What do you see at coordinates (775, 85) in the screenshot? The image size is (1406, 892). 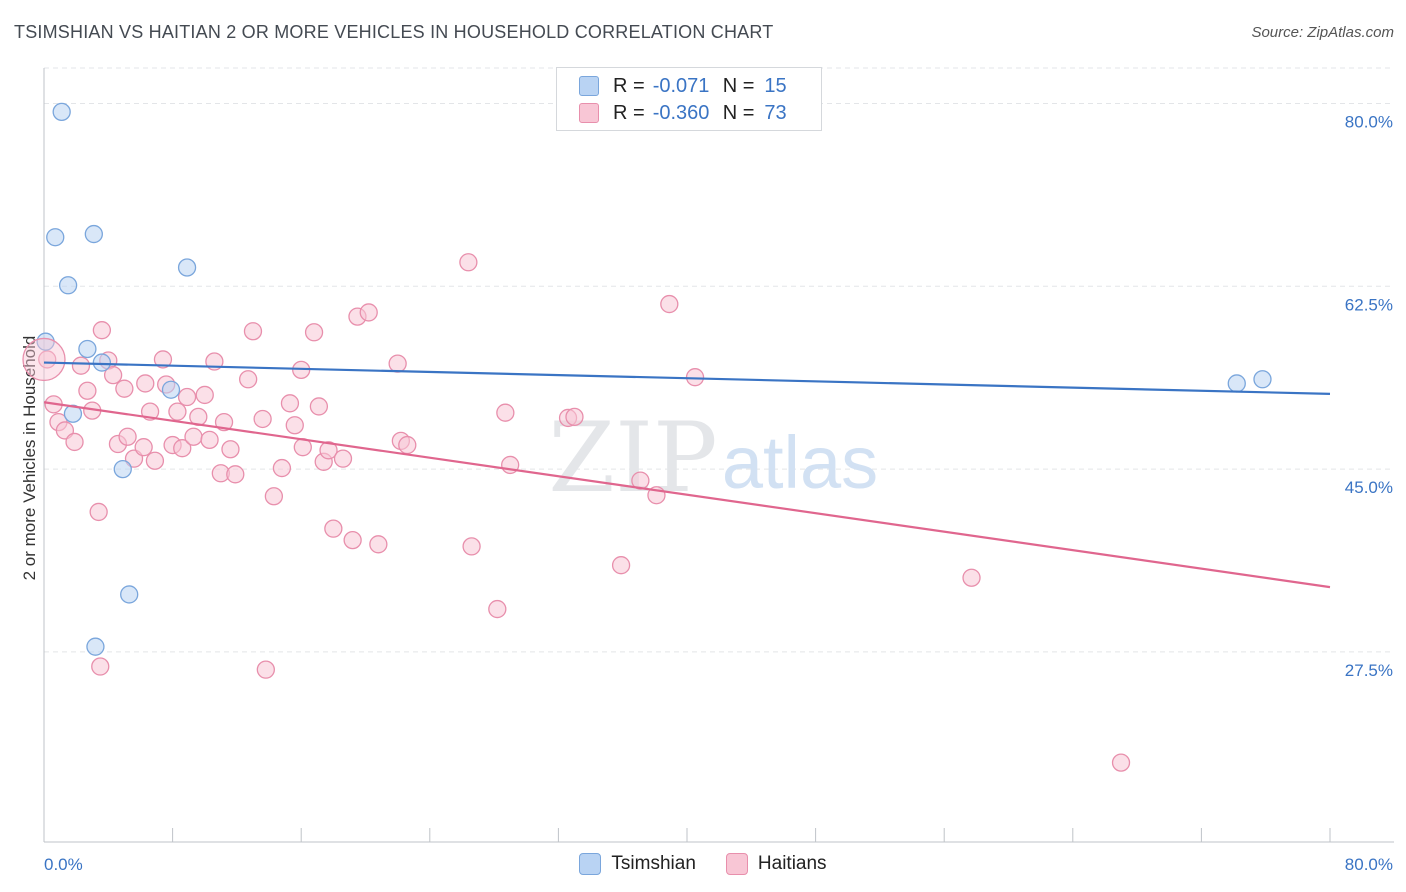 I see `legend-n-value-tsimshian: 15` at bounding box center [775, 85].